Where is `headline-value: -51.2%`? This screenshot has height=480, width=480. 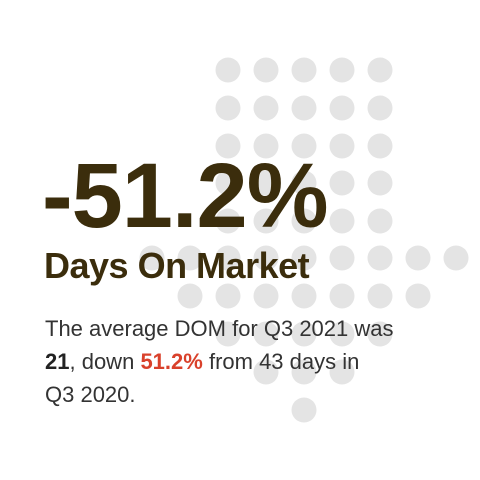
headline-value: -51.2% is located at coordinates (185, 196).